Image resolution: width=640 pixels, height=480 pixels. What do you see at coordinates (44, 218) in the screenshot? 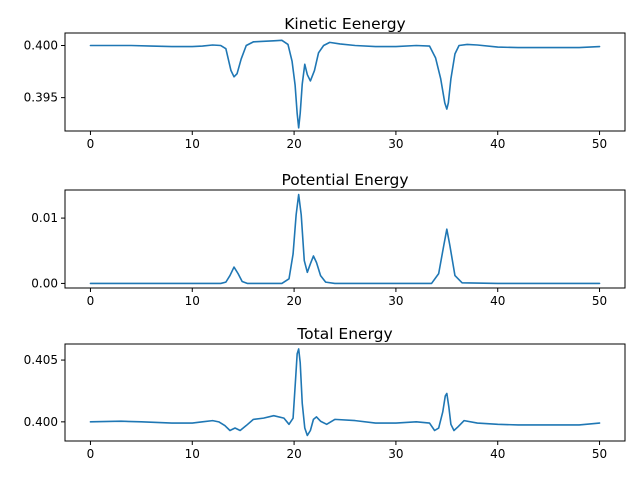
I see `y-tick-label: 0.01` at bounding box center [44, 218].